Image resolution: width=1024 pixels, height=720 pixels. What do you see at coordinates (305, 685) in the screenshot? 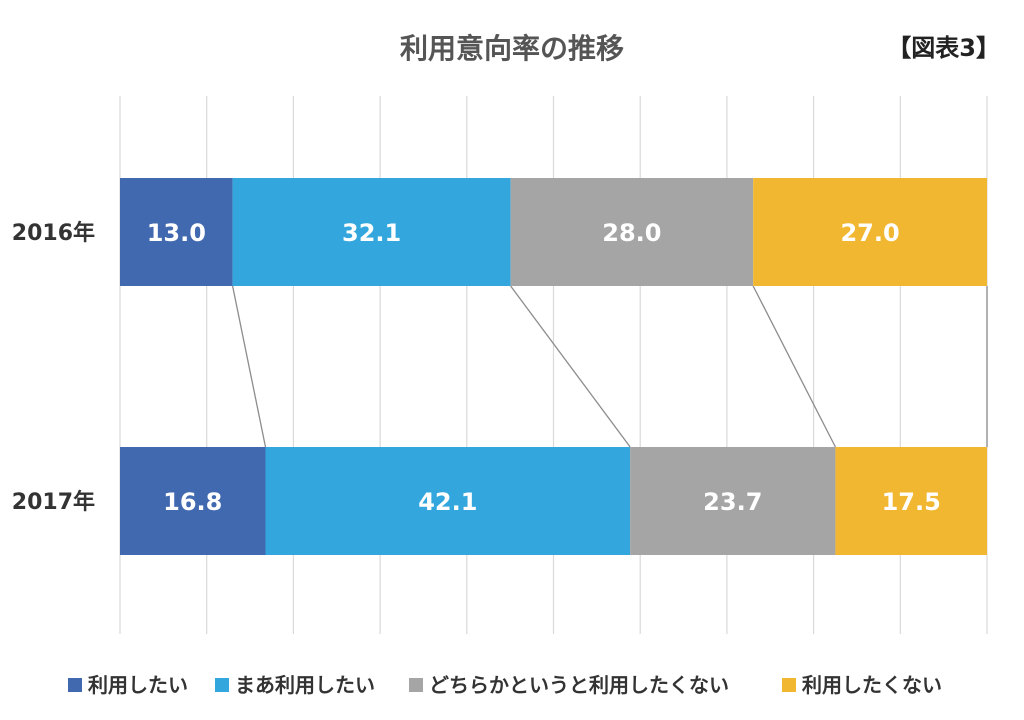
I see `legend-label: まあ利用したい` at bounding box center [305, 685].